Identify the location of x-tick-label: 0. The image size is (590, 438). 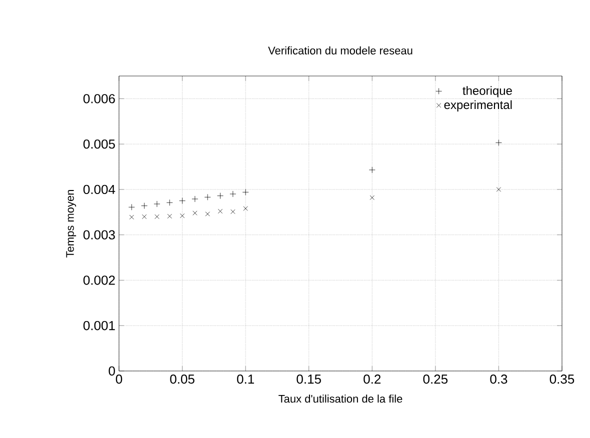
(119, 379).